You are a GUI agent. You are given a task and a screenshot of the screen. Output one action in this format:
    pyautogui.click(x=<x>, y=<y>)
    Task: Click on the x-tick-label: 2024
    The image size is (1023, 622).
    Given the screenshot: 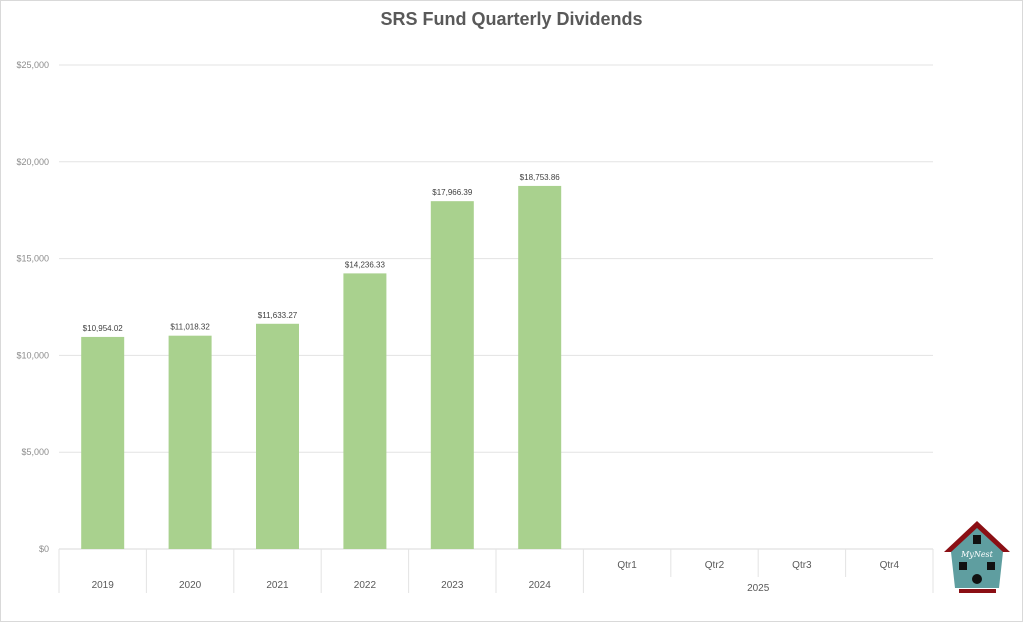 What is the action you would take?
    pyautogui.click(x=540, y=585)
    